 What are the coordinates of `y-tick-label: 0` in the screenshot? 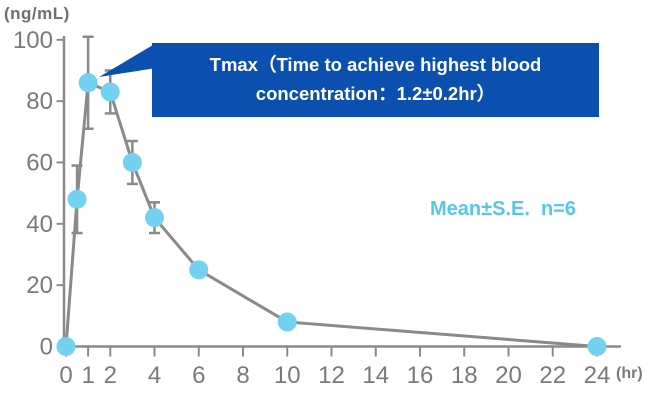 It's located at (46, 347).